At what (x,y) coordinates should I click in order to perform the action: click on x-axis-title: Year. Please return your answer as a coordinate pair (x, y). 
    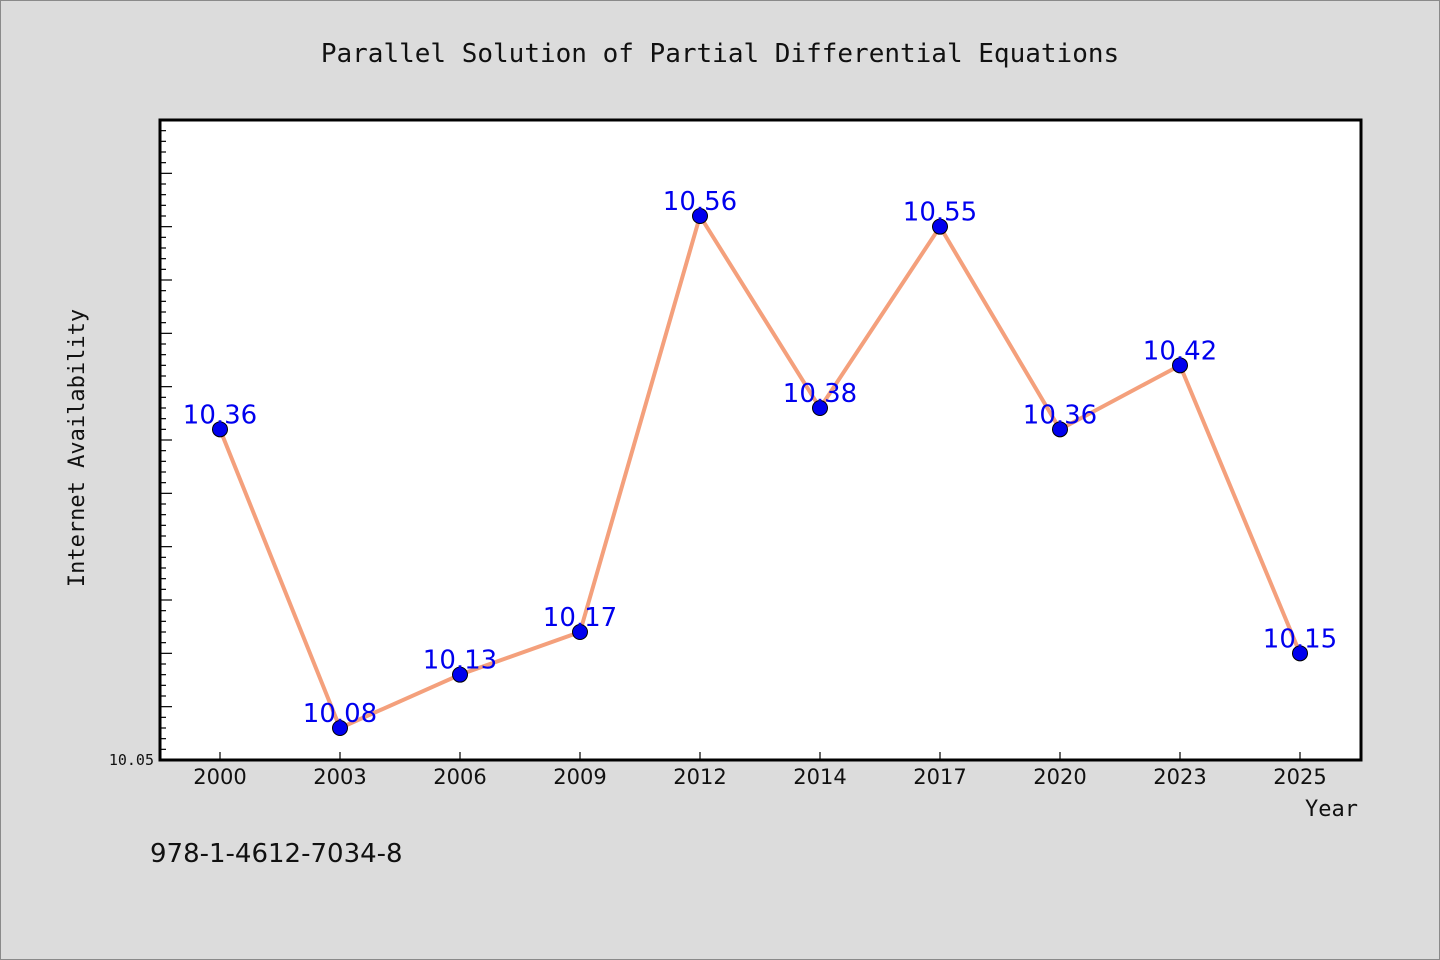
    Looking at the image, I should click on (1331, 809).